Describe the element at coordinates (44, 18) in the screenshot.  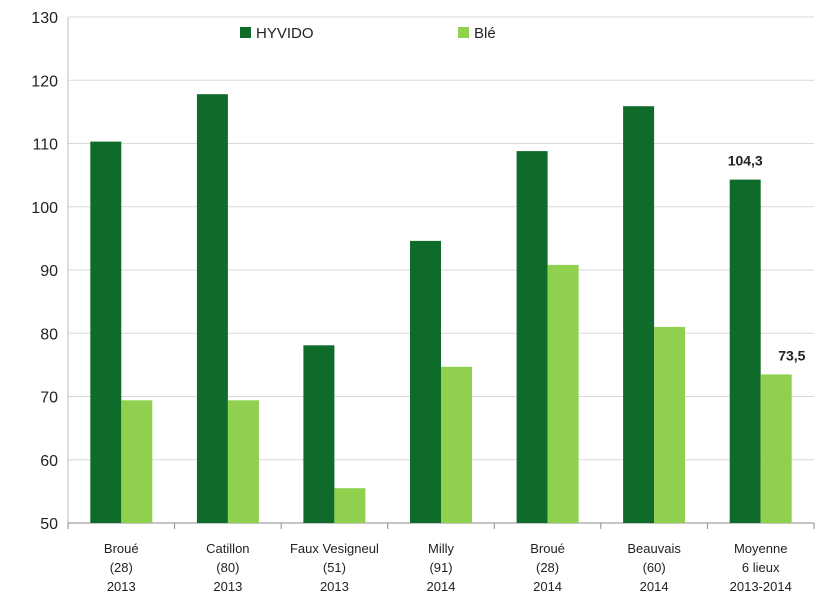
I see `y-tick-label: 130` at that location.